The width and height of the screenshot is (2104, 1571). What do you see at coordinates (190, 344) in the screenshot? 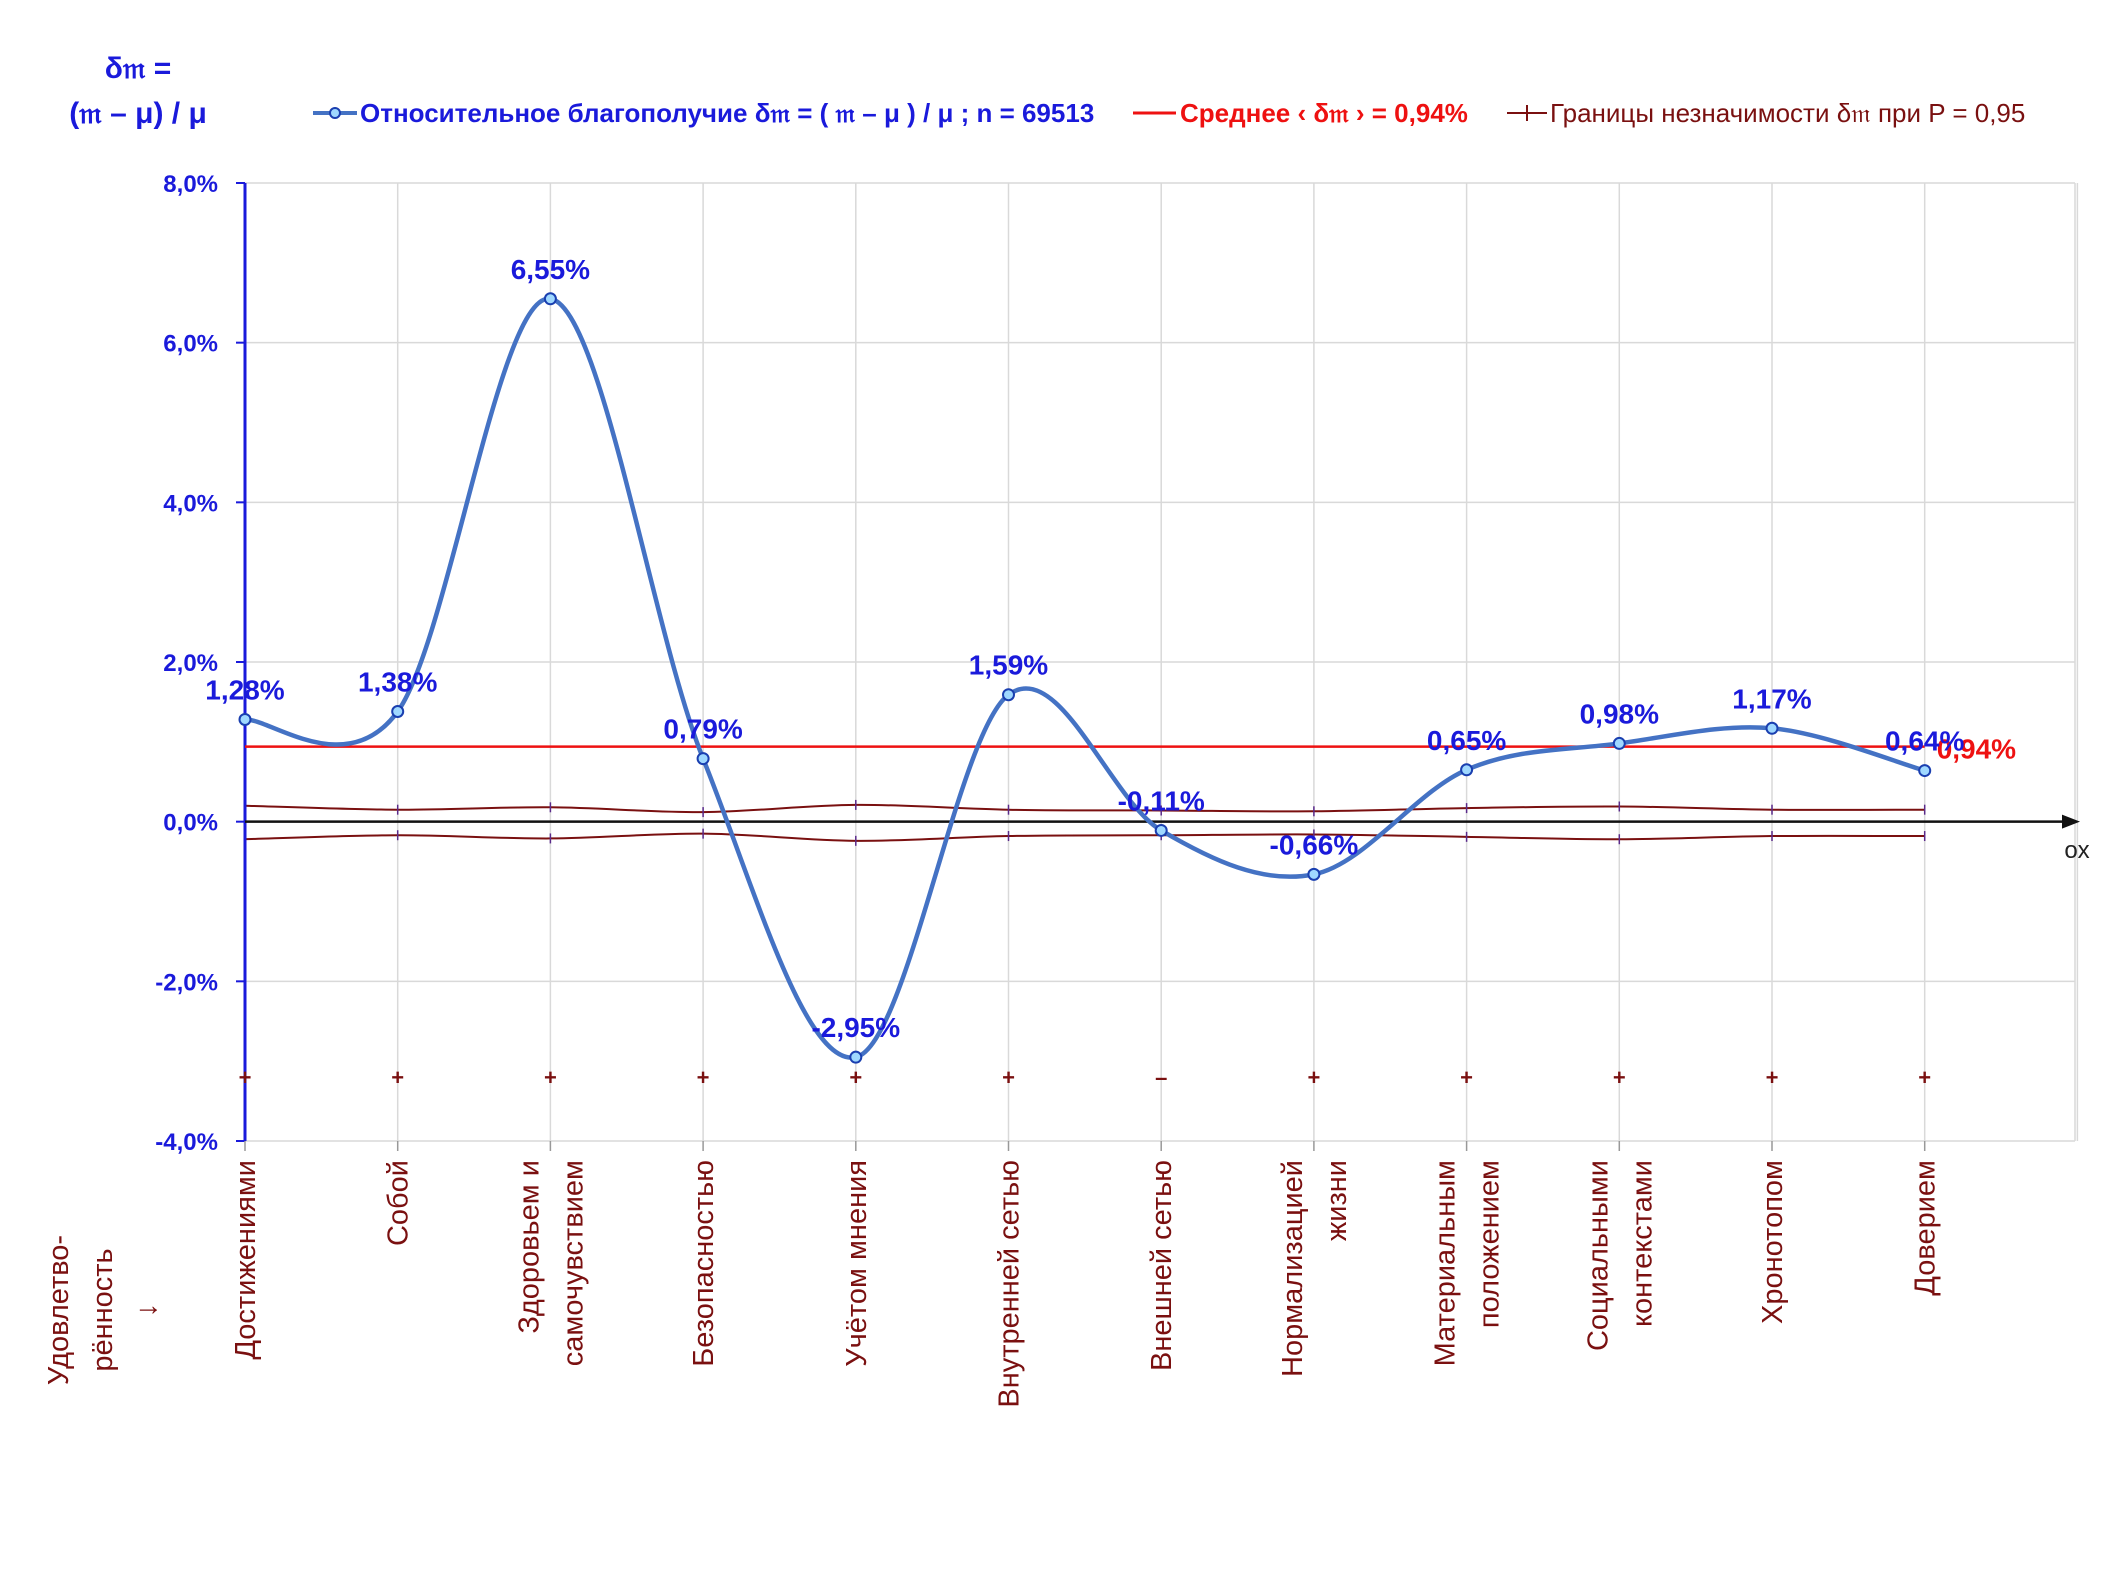
I see `y-tick-label: 6,0%` at bounding box center [190, 344].